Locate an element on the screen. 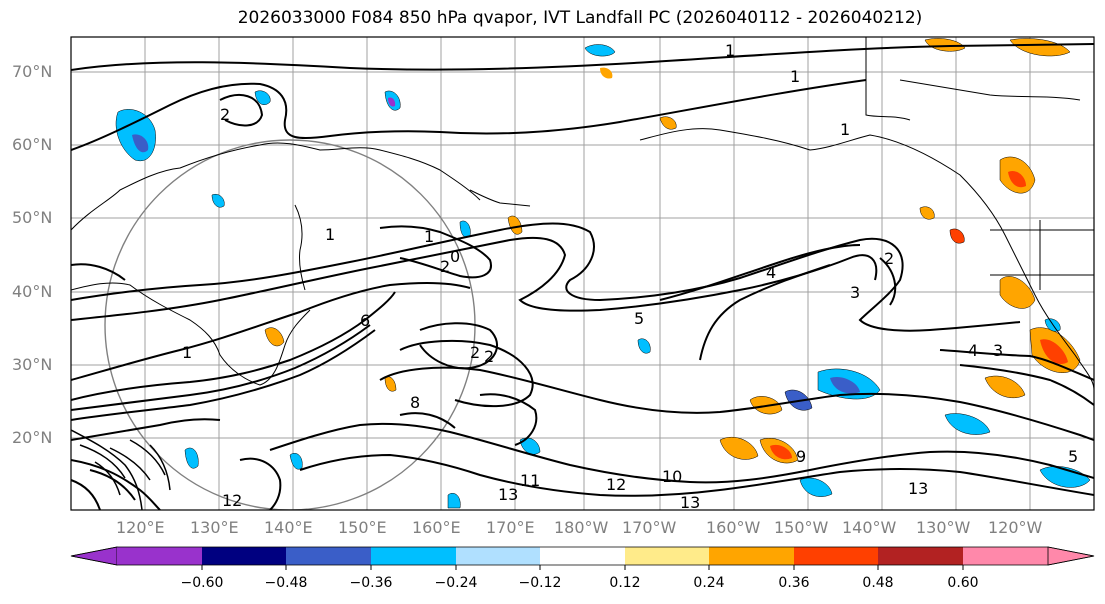 The width and height of the screenshot is (1105, 604). contour-label: 8 is located at coordinates (415, 402).